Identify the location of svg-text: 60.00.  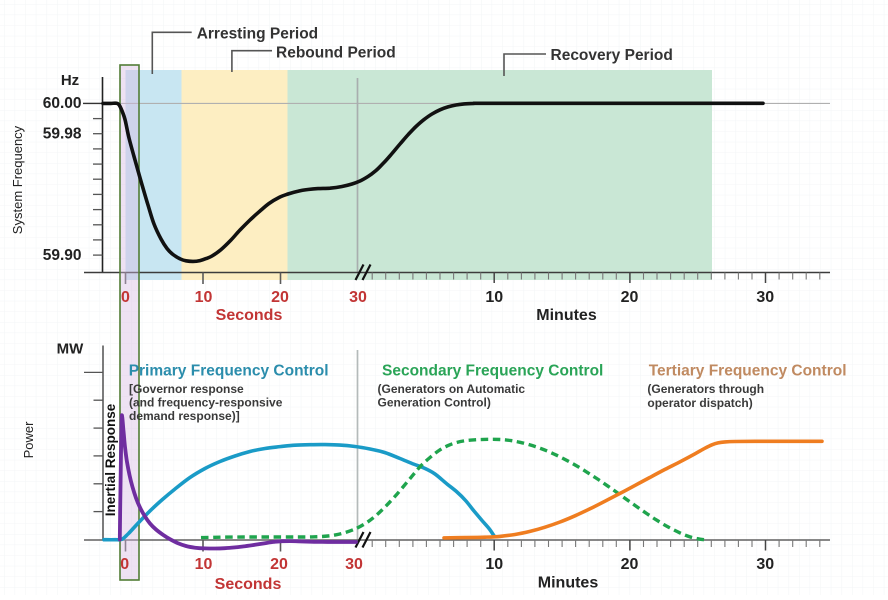
(62, 103).